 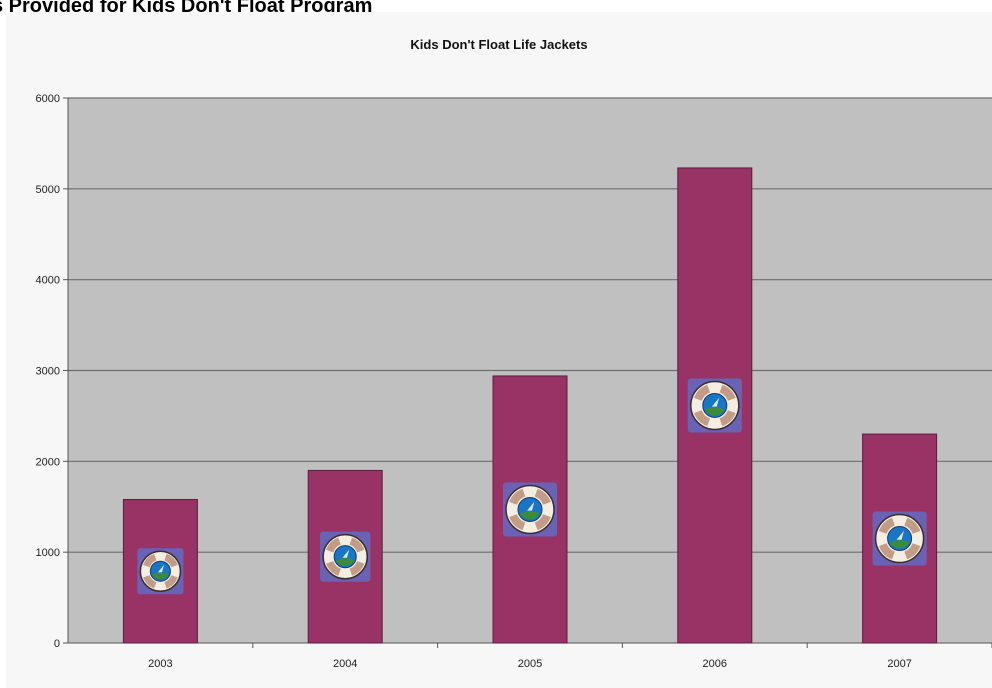 What do you see at coordinates (498, 44) in the screenshot?
I see `chart-title: Kids Don't Float Life Jackets` at bounding box center [498, 44].